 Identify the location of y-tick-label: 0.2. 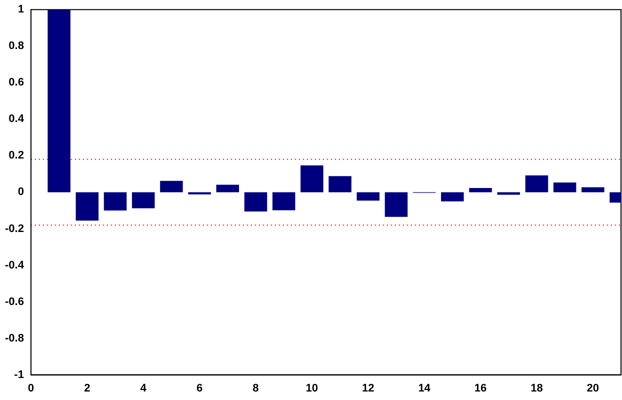
(16, 156).